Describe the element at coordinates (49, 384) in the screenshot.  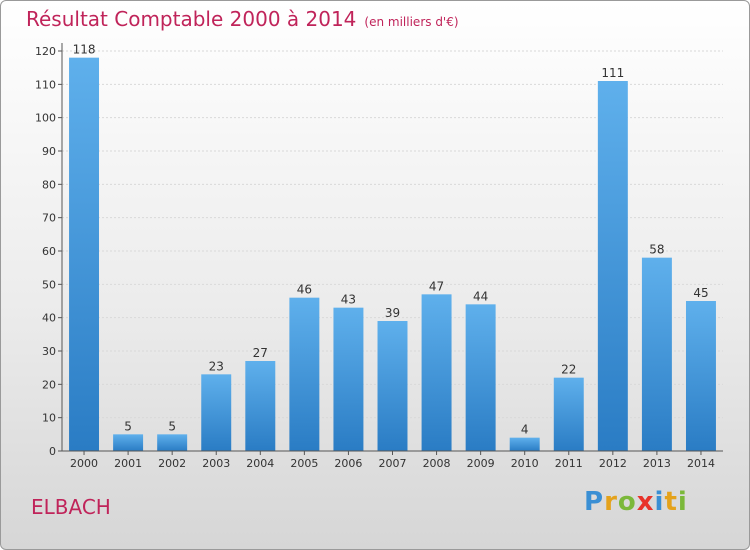
I see `y-tick-label: 20` at that location.